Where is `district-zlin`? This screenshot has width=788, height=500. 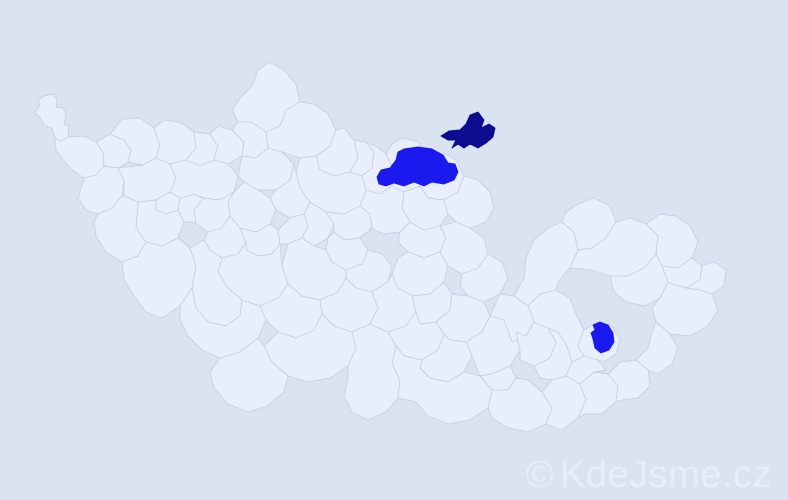 district-zlin is located at coordinates (629, 381).